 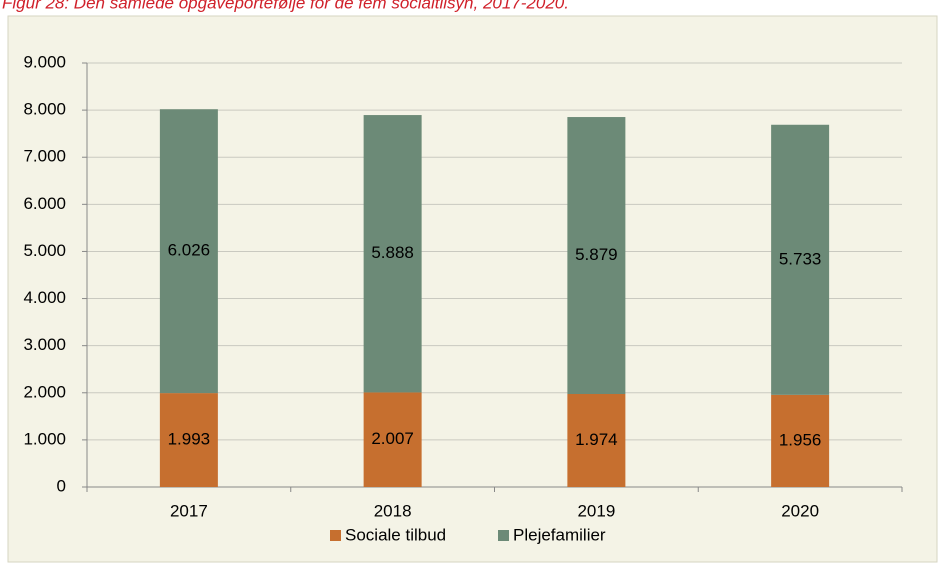 I want to click on y-tick-label: 8.000, so click(x=44, y=109).